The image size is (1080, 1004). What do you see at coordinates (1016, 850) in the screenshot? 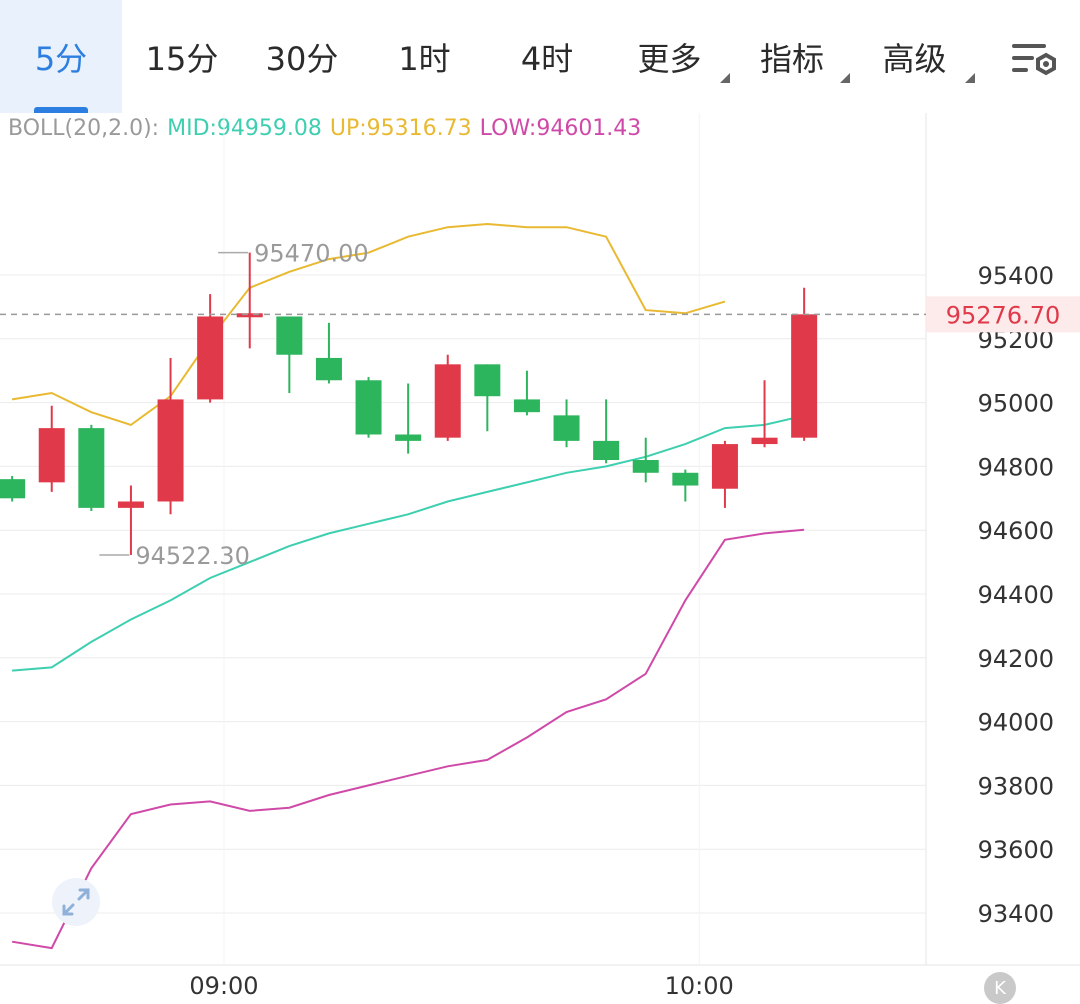
I see `y-tick-label: 93600` at bounding box center [1016, 850].